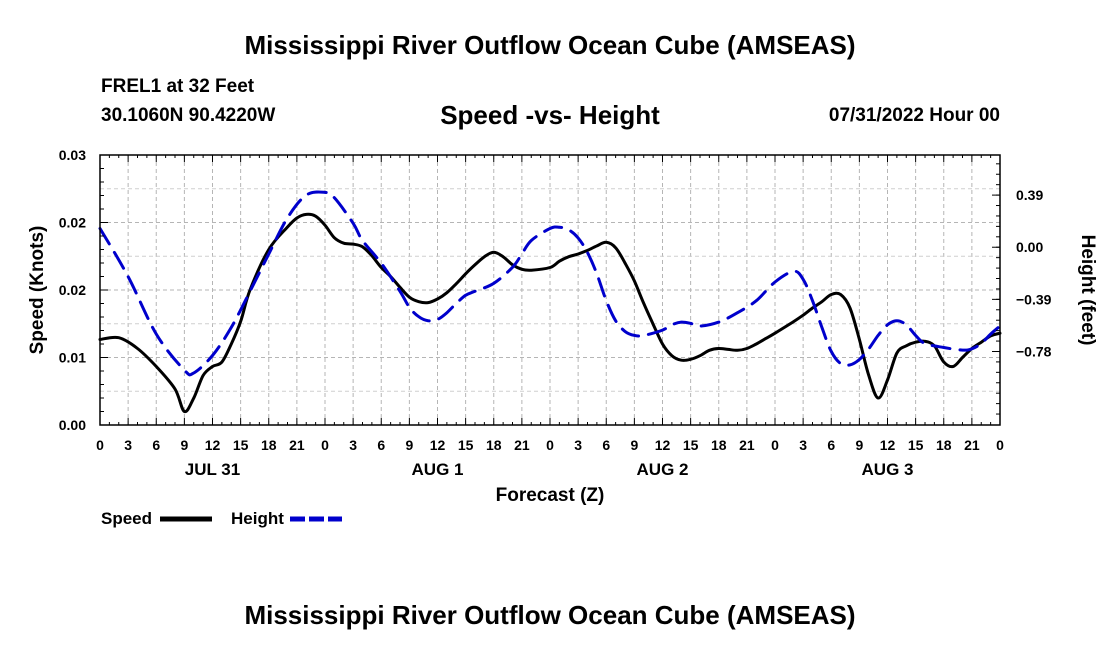 Image resolution: width=1100 pixels, height=650 pixels. I want to click on y-right-tick-label: −0.39, so click(1034, 299).